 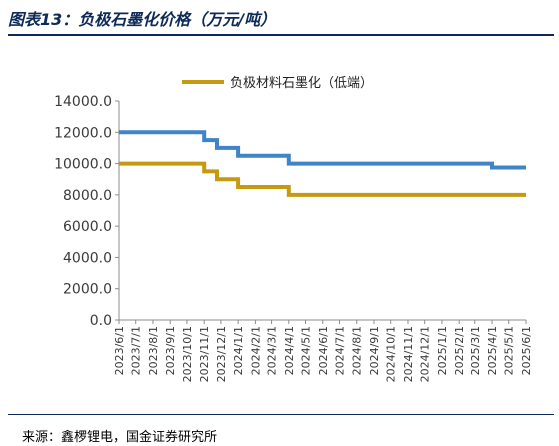 What do you see at coordinates (142, 19) in the screenshot?
I see `figure-title: 图表13：负极石墨化价格（万元/吨）` at bounding box center [142, 19].